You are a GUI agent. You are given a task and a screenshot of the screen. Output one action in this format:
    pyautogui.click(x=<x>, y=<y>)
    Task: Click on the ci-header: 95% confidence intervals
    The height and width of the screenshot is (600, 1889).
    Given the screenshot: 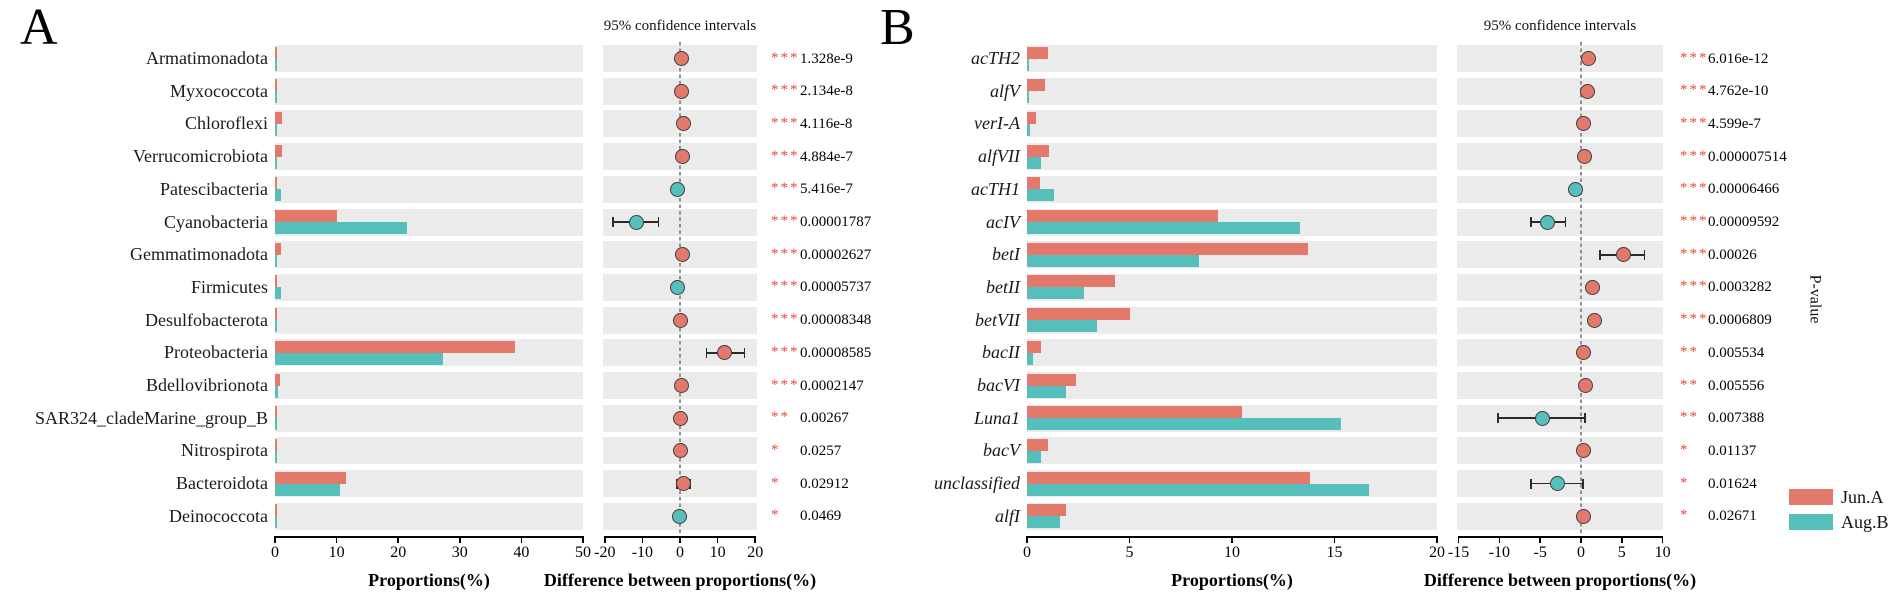 What is the action you would take?
    pyautogui.click(x=1560, y=26)
    